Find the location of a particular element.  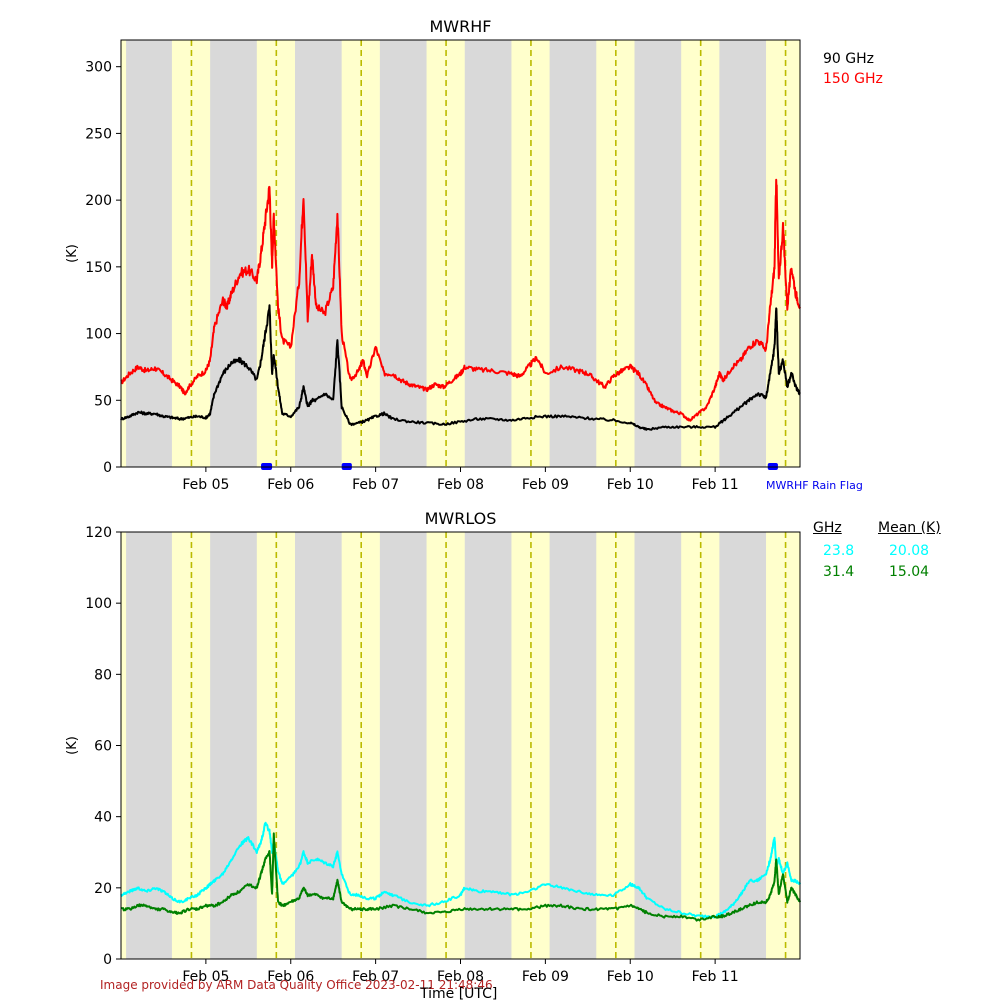

legend-90ghz: 90 GHz is located at coordinates (848, 59).